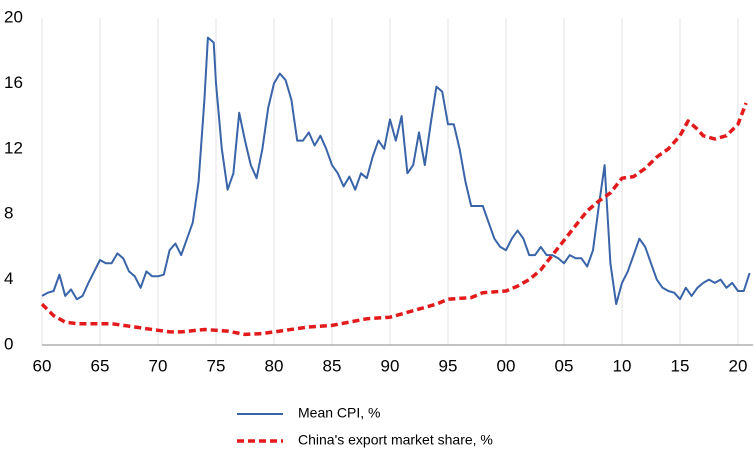 Image resolution: width=754 pixels, height=464 pixels. What do you see at coordinates (274, 365) in the screenshot?
I see `x-tick-label: 80` at bounding box center [274, 365].